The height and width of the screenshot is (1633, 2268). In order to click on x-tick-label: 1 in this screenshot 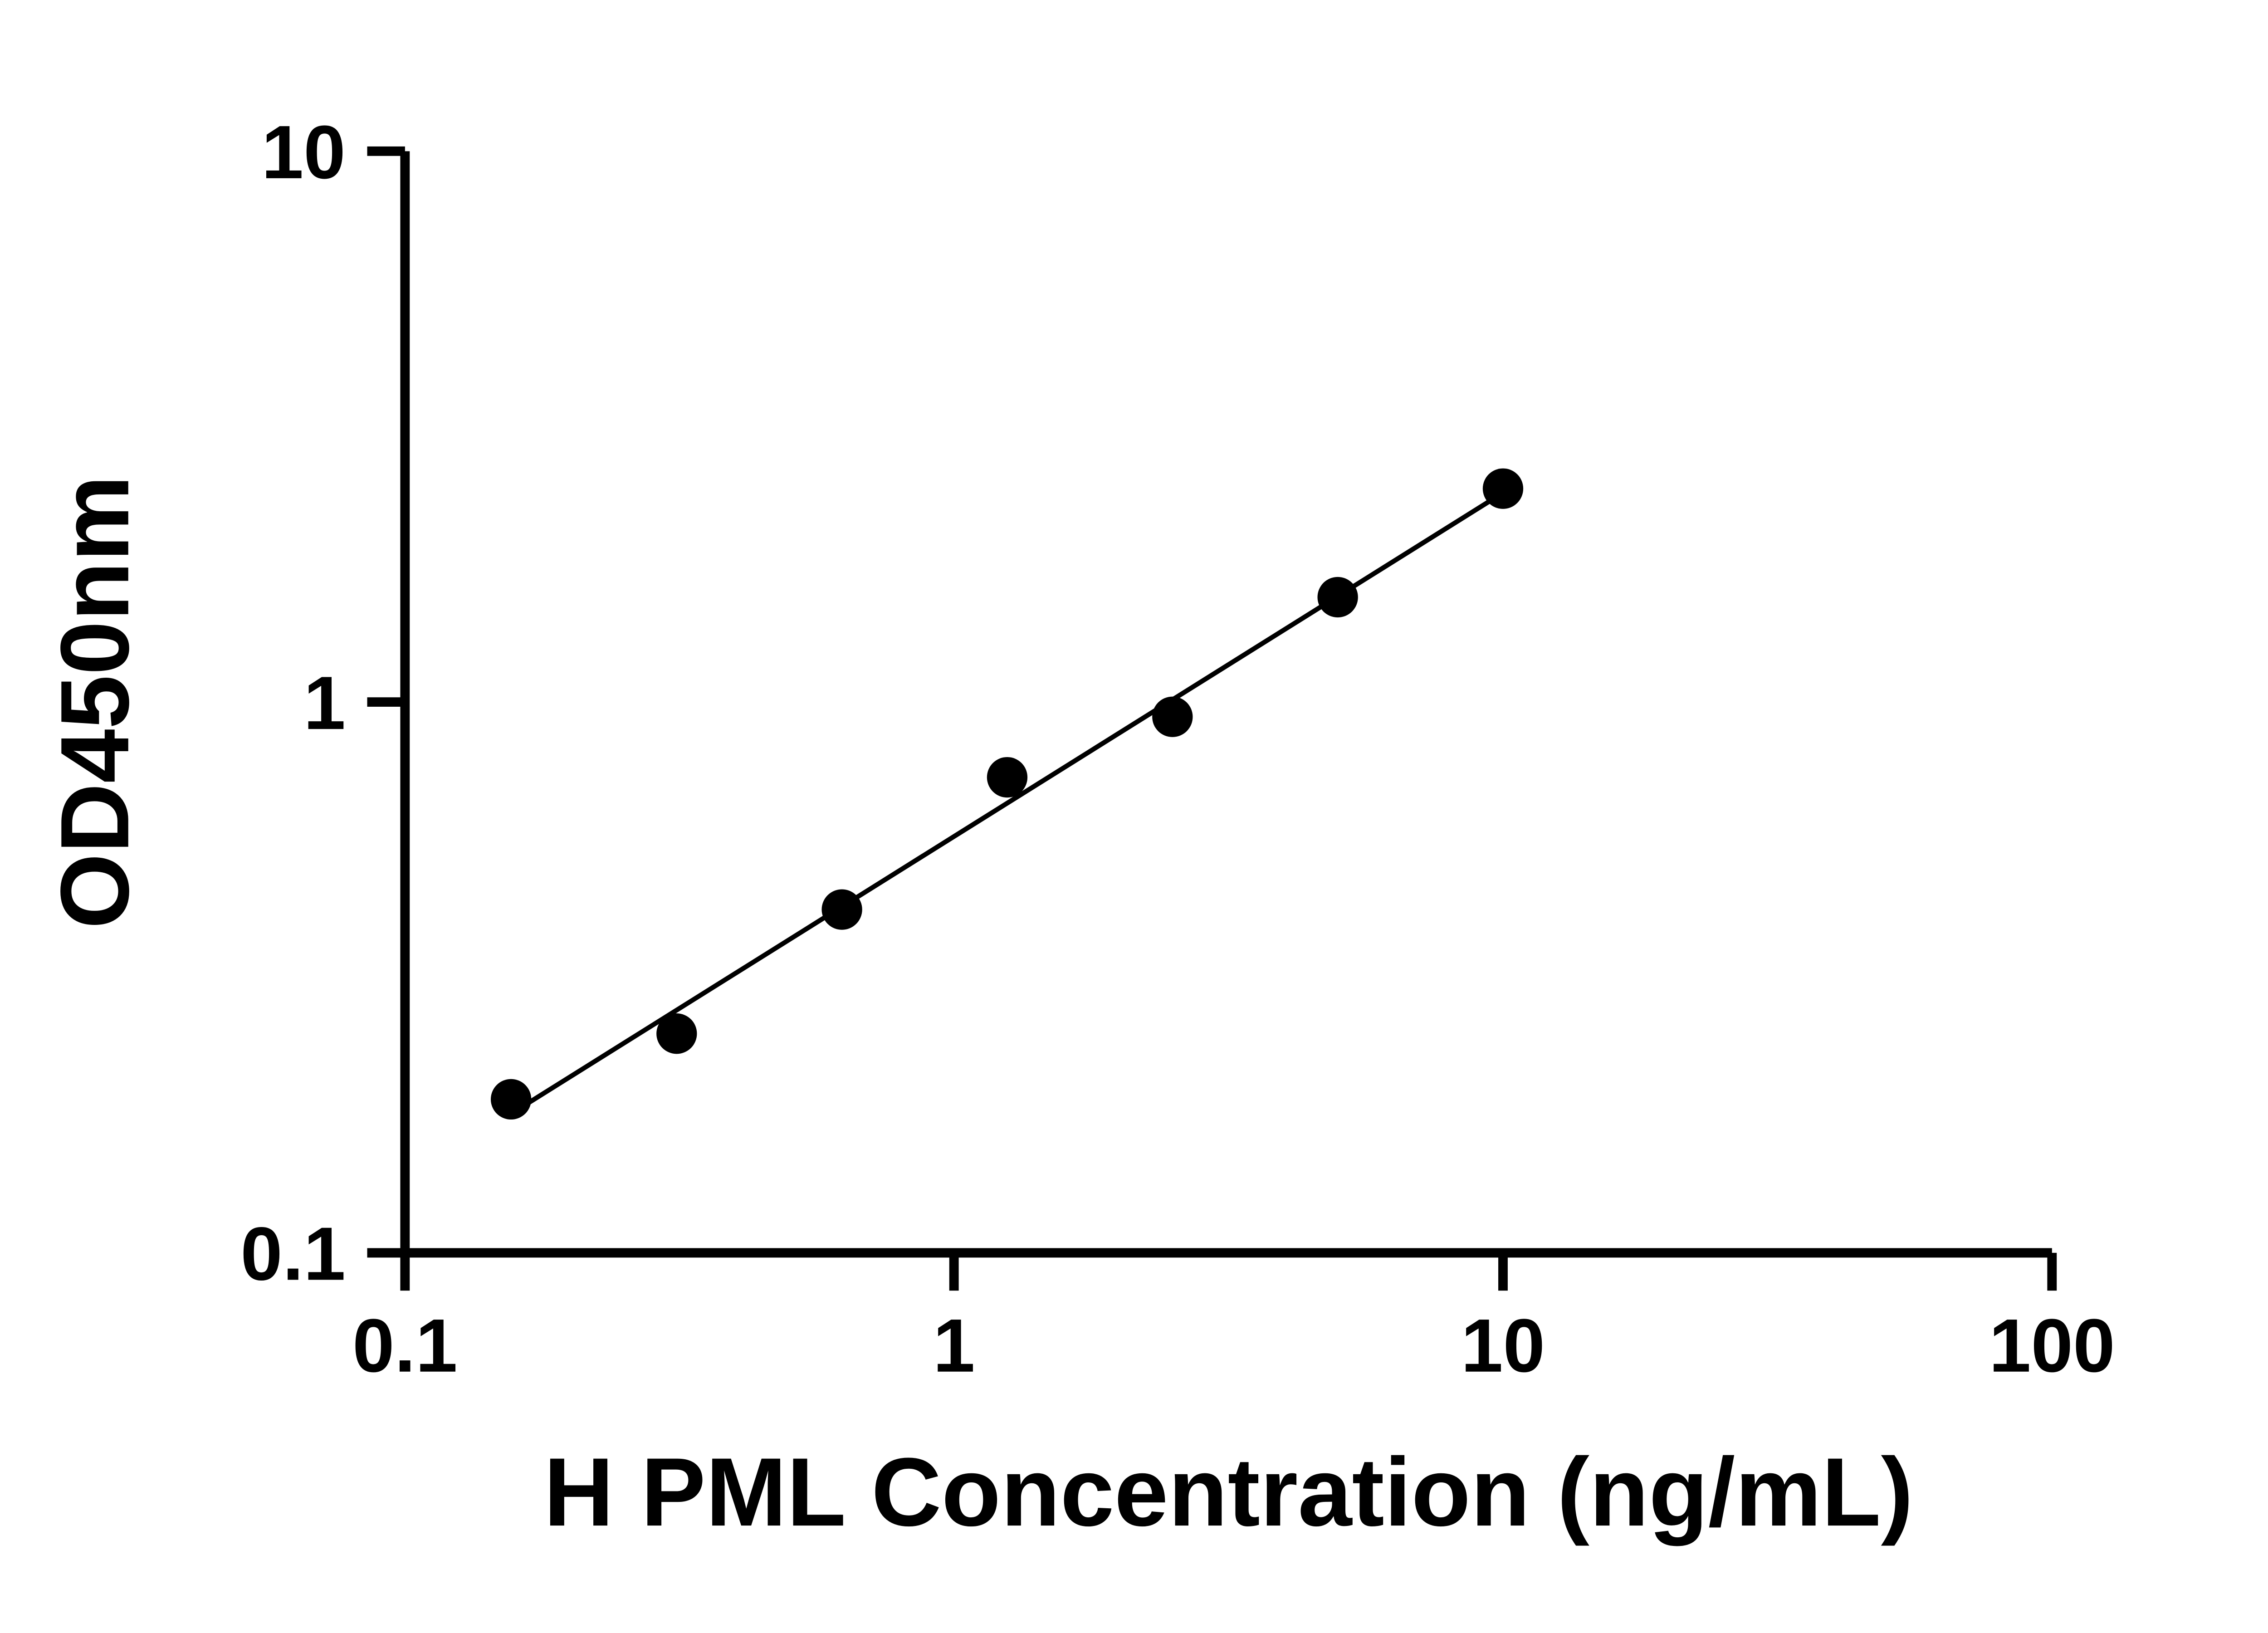, I will do `click(954, 1346)`.